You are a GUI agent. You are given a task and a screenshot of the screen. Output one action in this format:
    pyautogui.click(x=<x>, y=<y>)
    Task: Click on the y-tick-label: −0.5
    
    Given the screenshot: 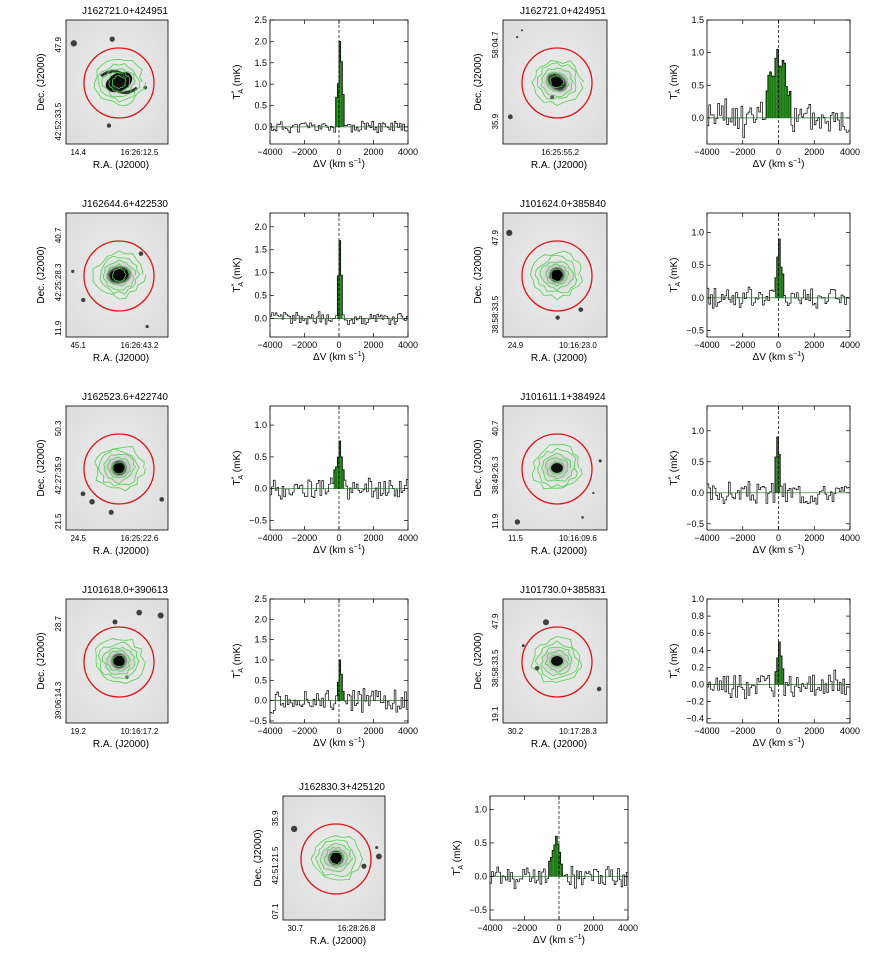 What is the action you would take?
    pyautogui.click(x=695, y=524)
    